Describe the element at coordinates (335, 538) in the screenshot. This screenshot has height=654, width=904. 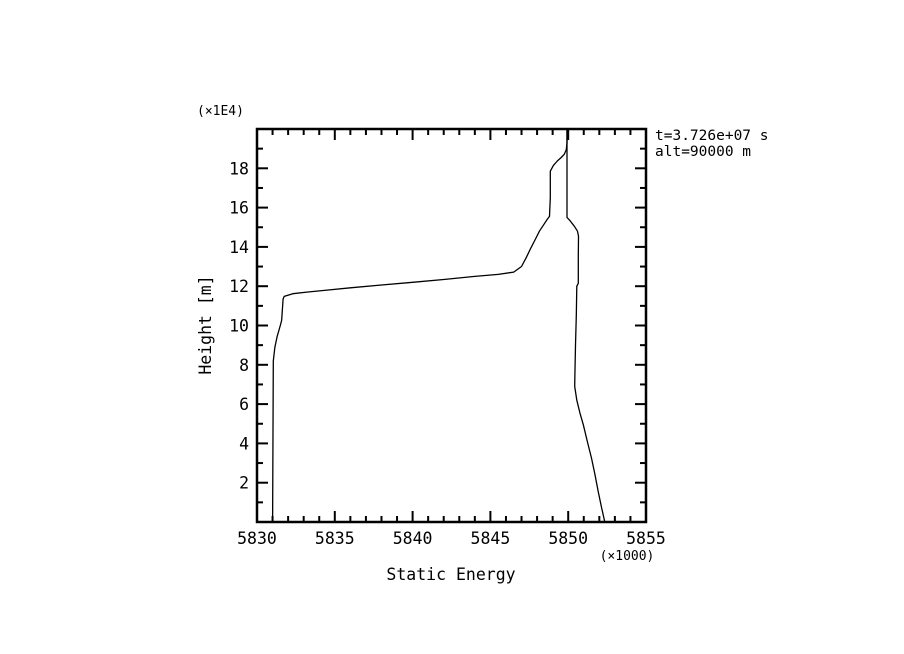
I see `x-tick-label: 5835` at that location.